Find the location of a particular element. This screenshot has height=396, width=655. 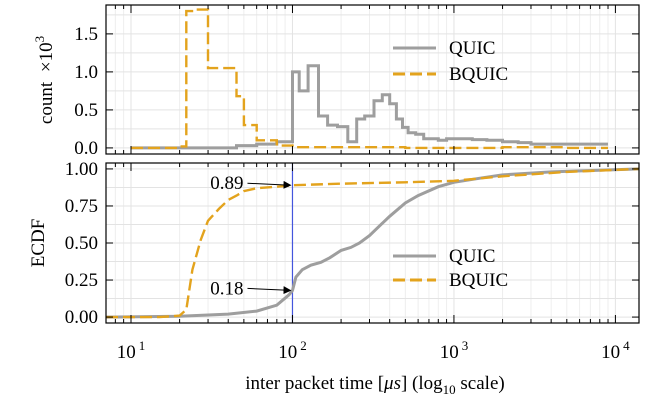

ecdf-y-axis-title: ECDF is located at coordinates (38, 243).